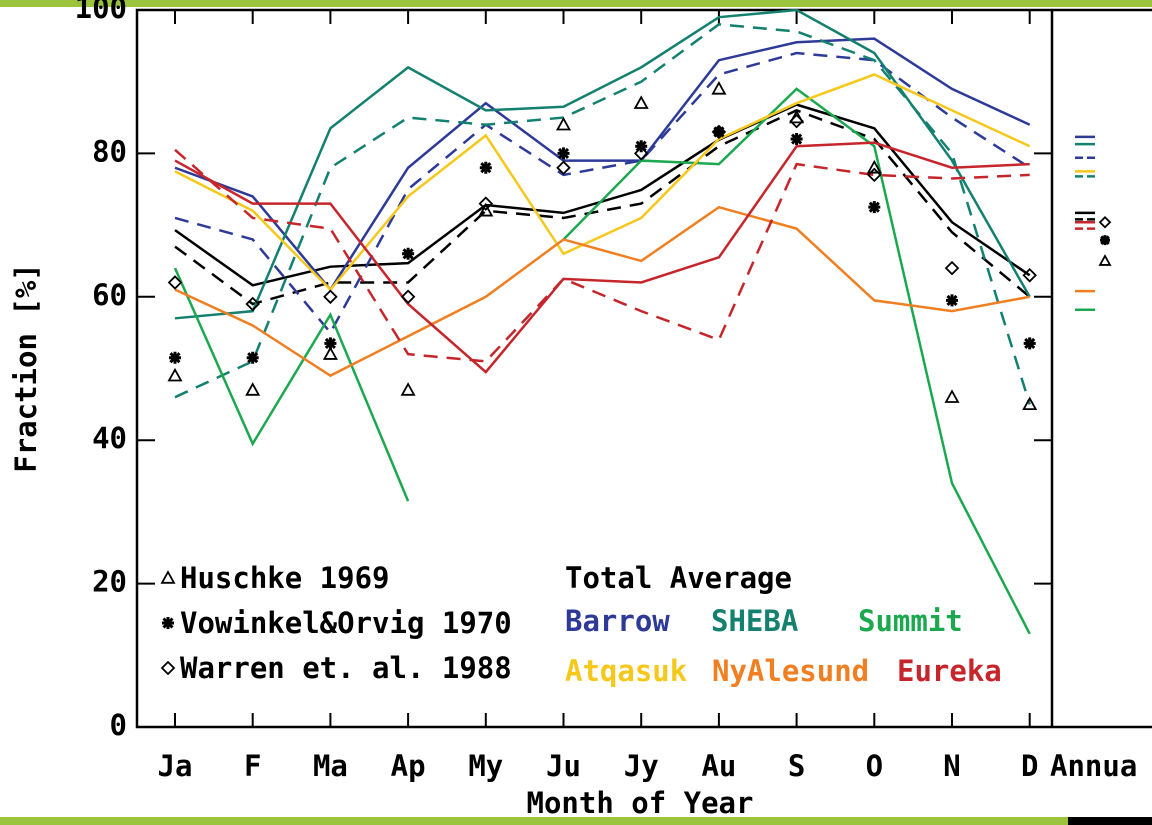 This screenshot has width=1152, height=825. What do you see at coordinates (563, 766) in the screenshot?
I see `x-tick-label: Ju` at bounding box center [563, 766].